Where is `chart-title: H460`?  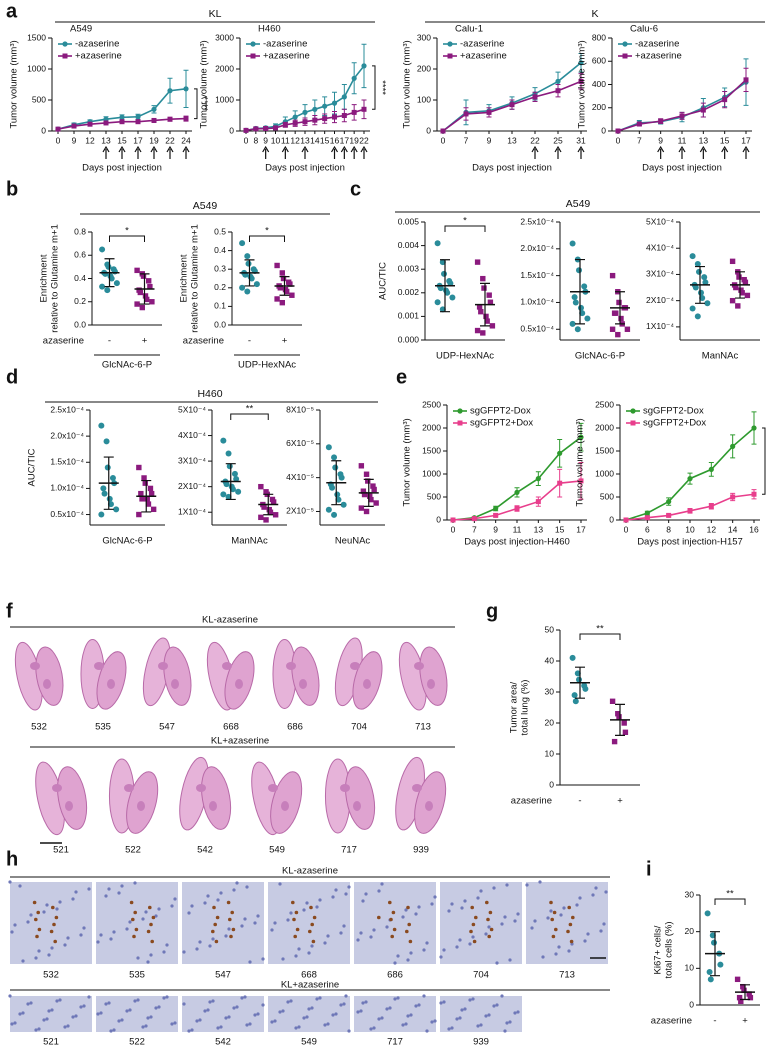 chart-title: H460 is located at coordinates (269, 29).